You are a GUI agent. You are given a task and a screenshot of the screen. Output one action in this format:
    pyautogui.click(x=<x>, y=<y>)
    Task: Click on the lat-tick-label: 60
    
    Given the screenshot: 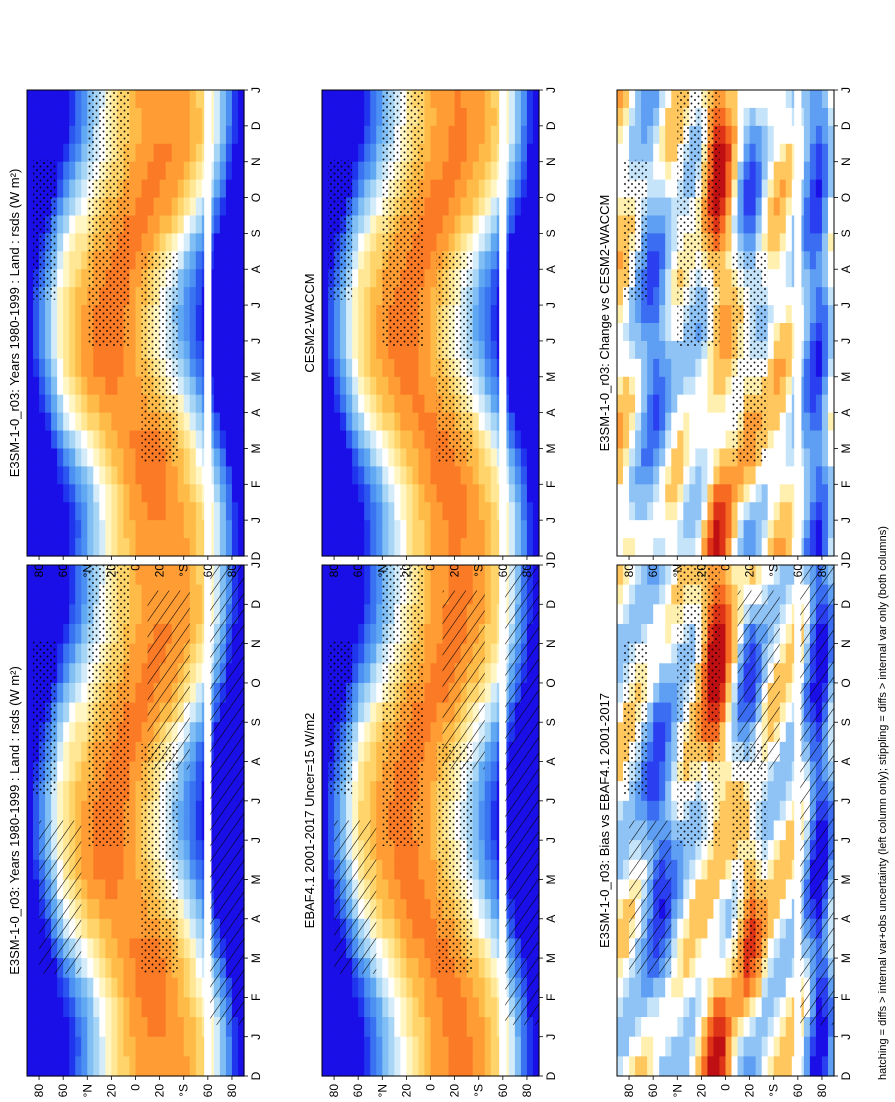 What is the action you would take?
    pyautogui.click(x=653, y=1091)
    